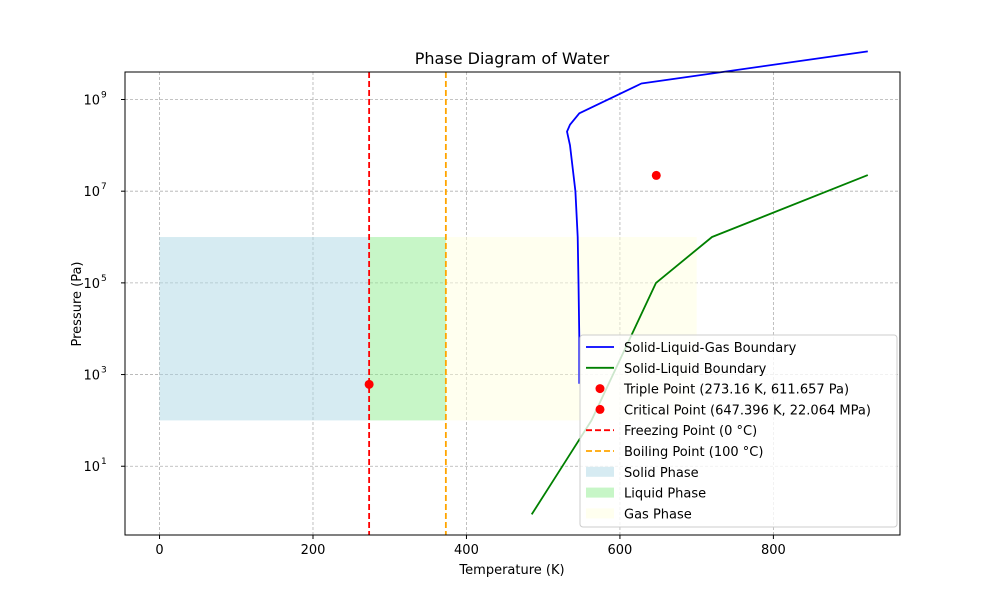 The width and height of the screenshot is (1000, 604). I want to click on legend-entry-solid-phase: Solid Phase, so click(642, 473).